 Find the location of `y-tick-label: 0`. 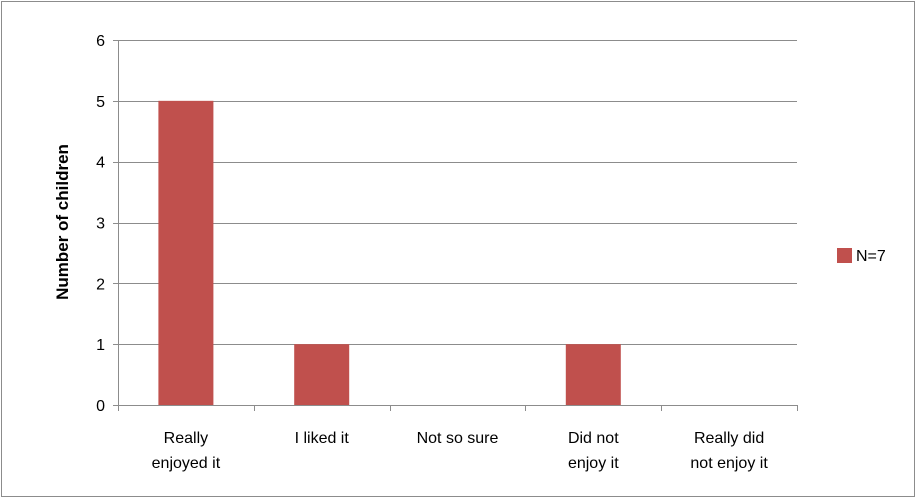

y-tick-label: 0 is located at coordinates (100, 406).